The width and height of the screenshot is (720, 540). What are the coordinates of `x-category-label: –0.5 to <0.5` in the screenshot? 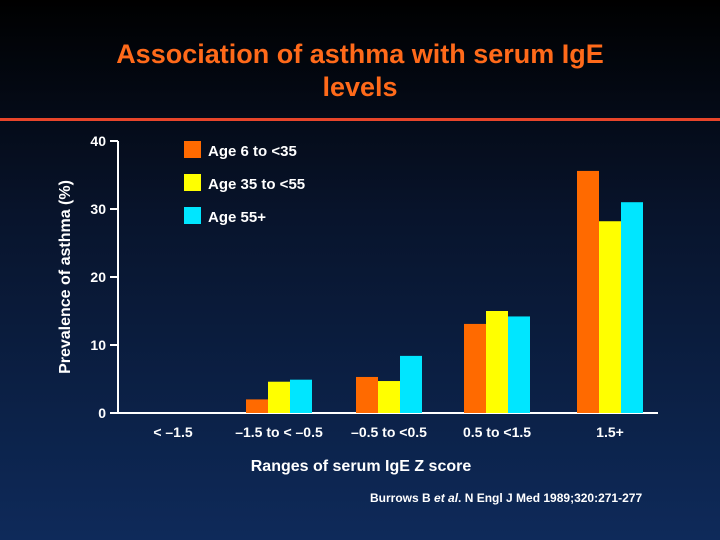 It's located at (389, 432).